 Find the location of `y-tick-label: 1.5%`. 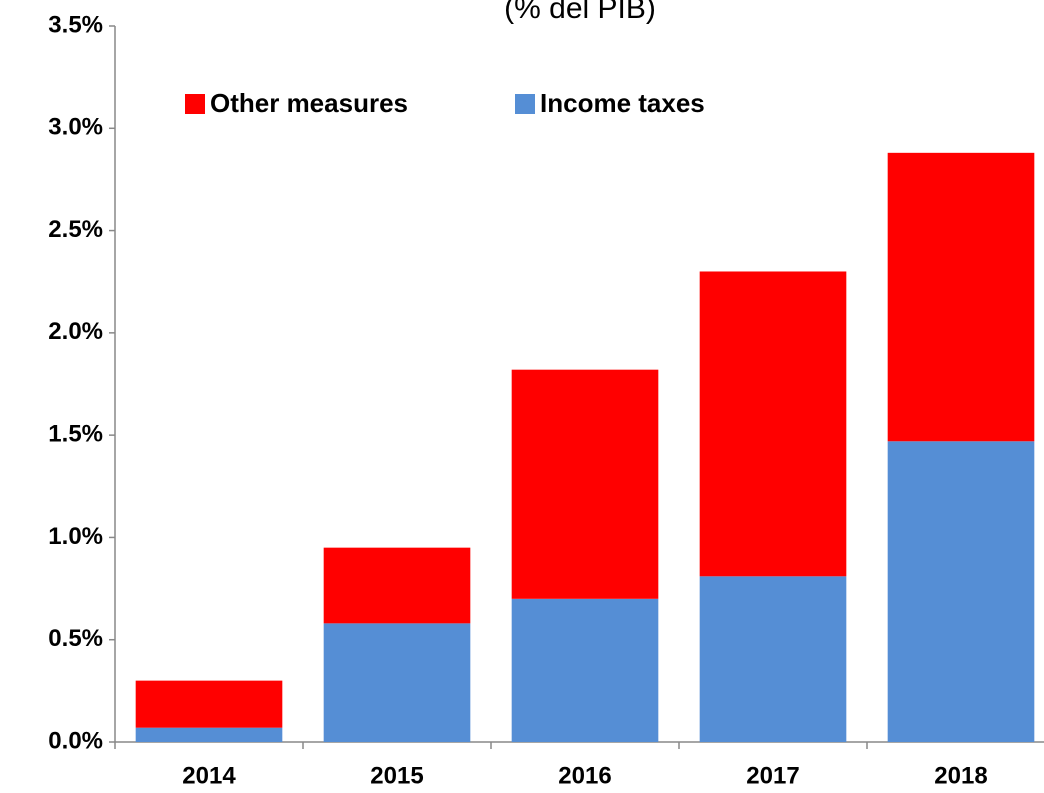

y-tick-label: 1.5% is located at coordinates (75, 433).